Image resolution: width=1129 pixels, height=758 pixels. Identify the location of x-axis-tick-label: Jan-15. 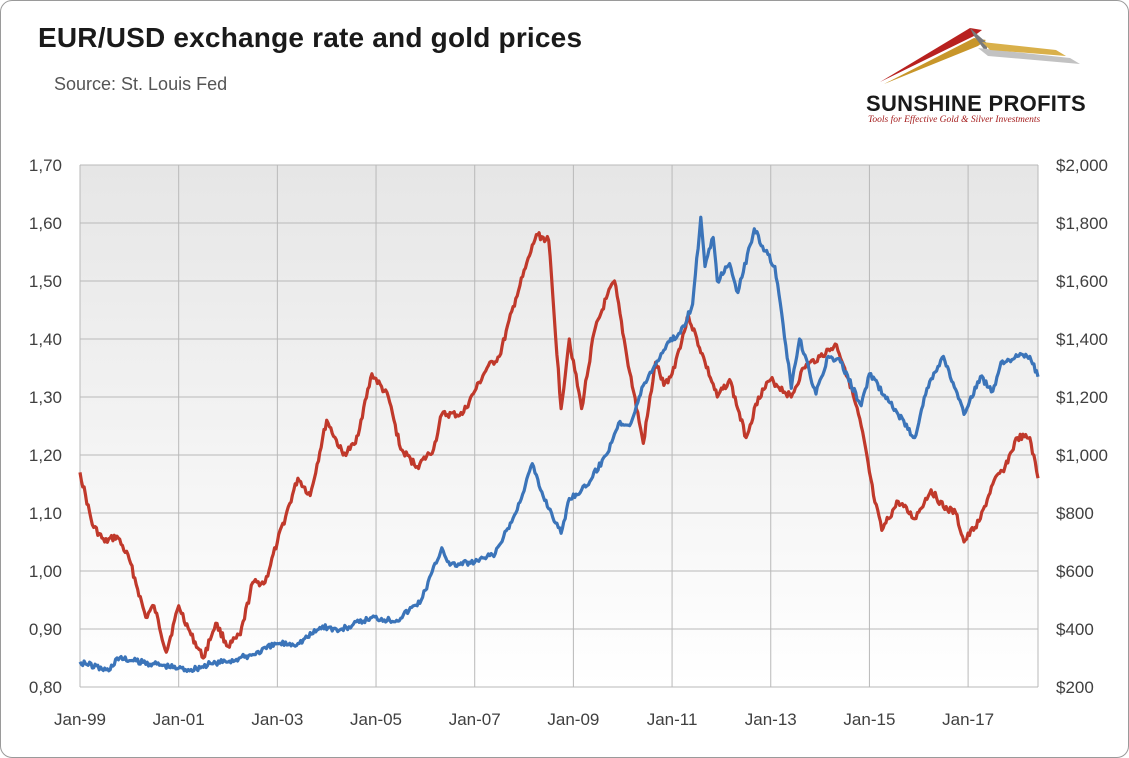
(869, 719).